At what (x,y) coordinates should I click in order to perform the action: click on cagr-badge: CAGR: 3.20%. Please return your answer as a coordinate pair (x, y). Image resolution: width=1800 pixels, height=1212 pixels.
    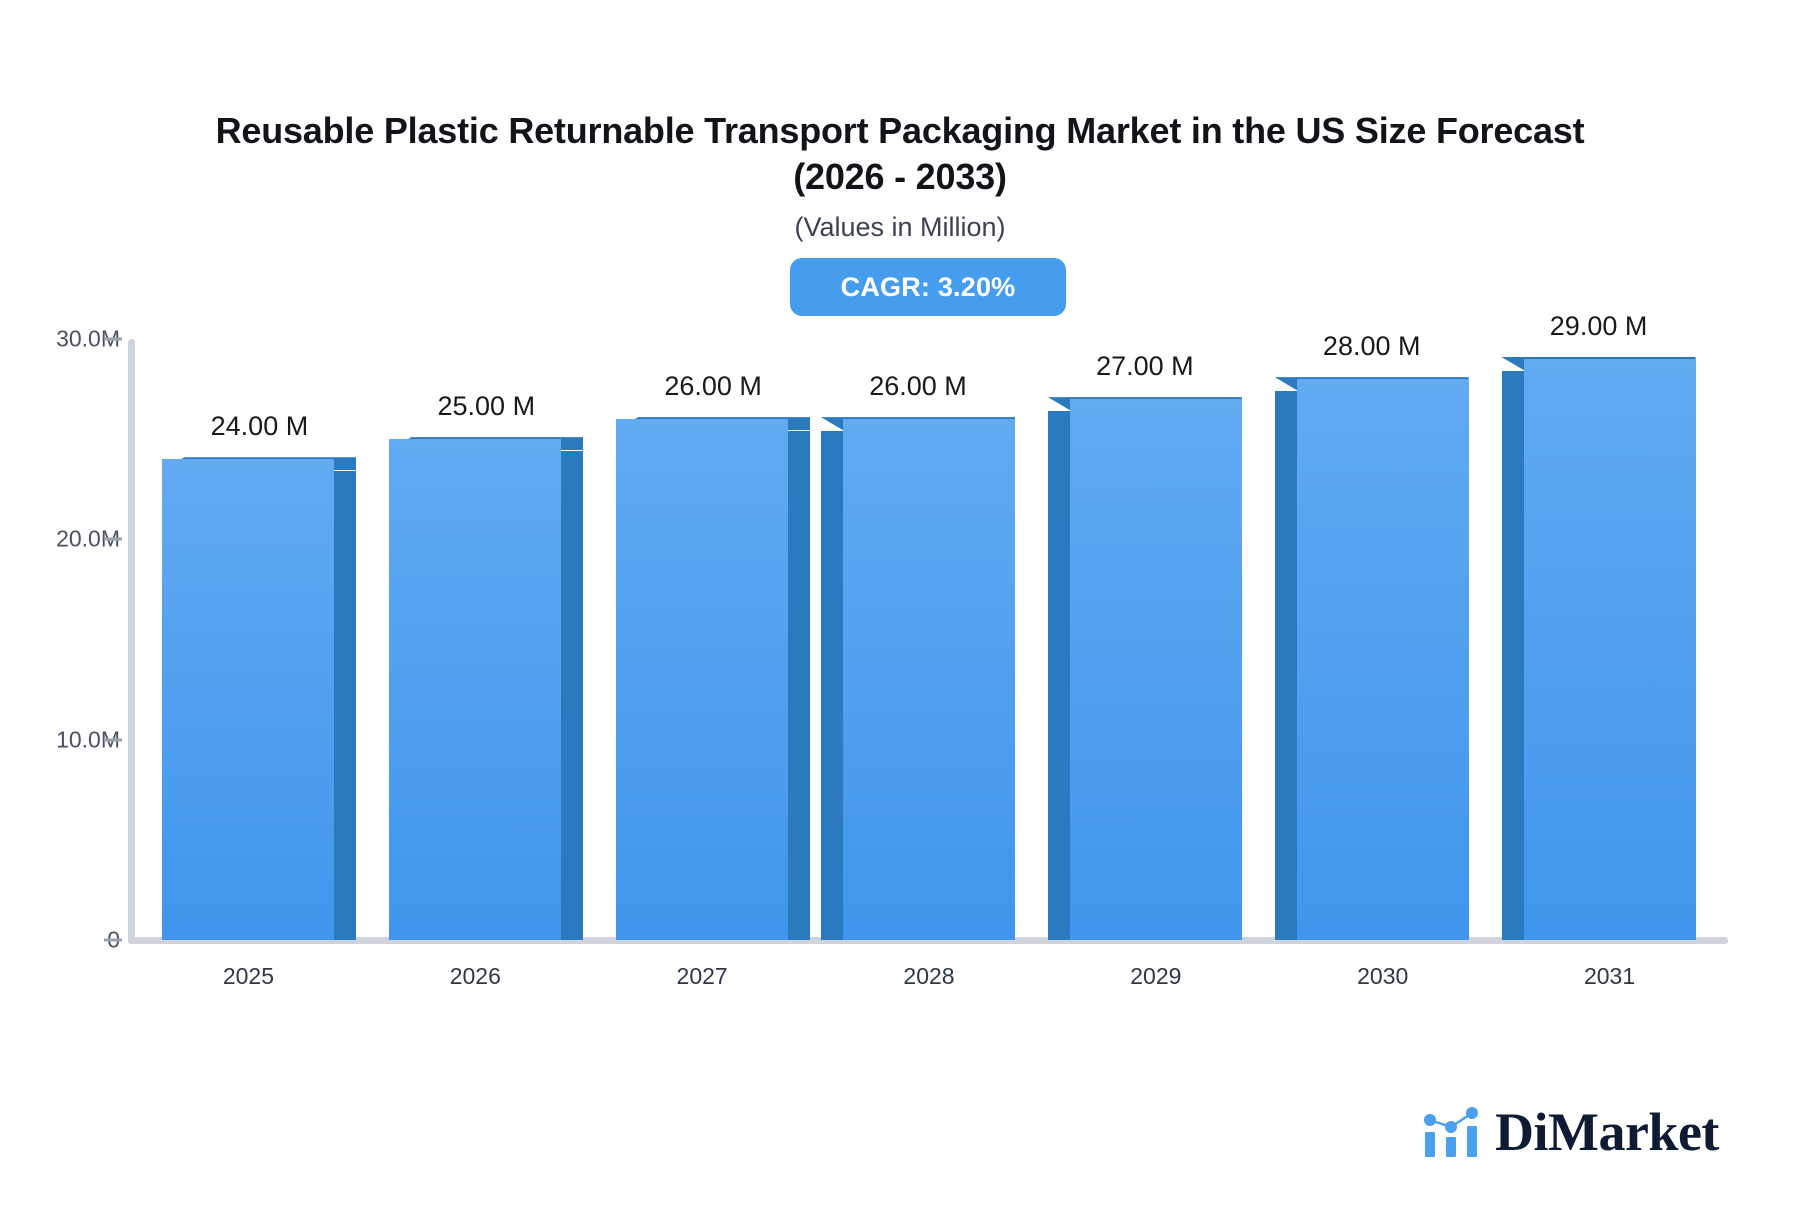
    Looking at the image, I should click on (928, 287).